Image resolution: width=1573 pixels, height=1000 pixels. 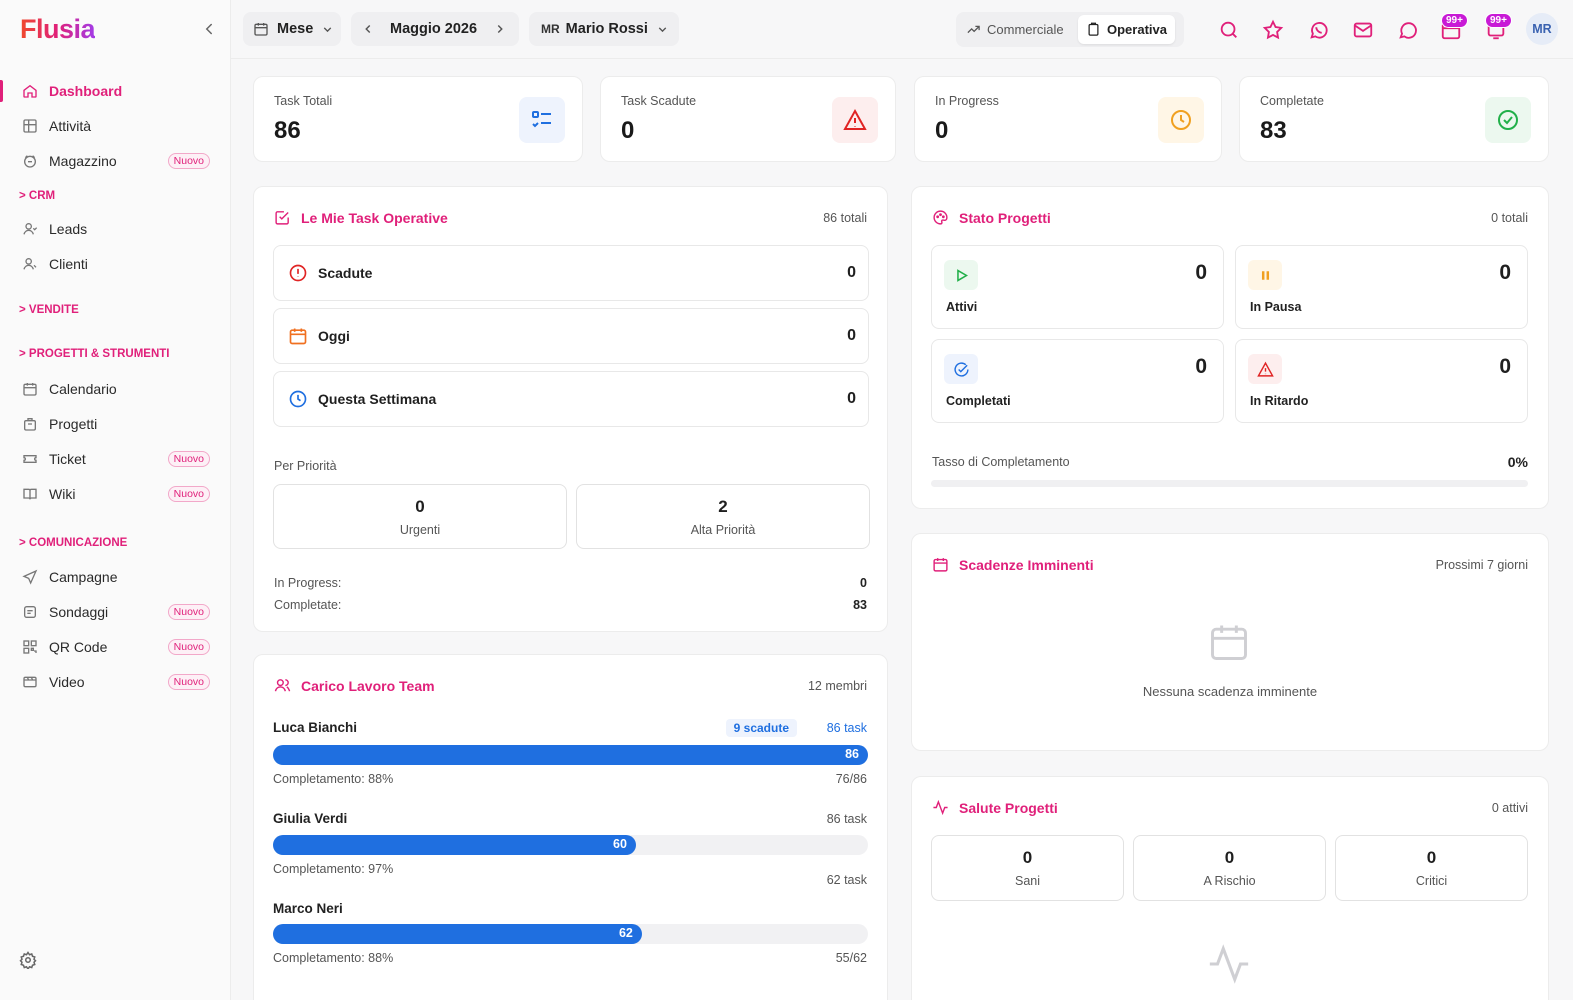 I want to click on project-box-in-pausa: 0 In Pausa, so click(x=1381, y=287).